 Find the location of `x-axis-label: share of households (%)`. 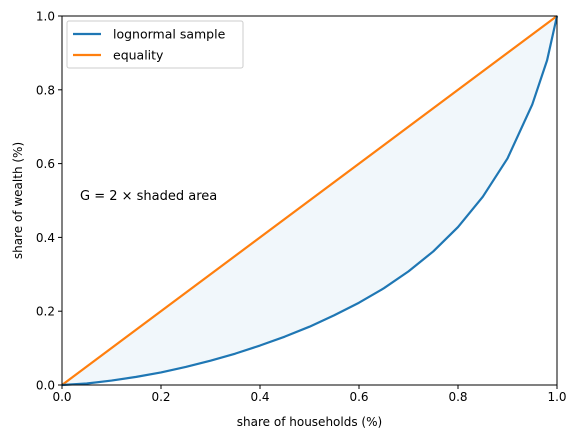

x-axis-label: share of households (%) is located at coordinates (309, 422).